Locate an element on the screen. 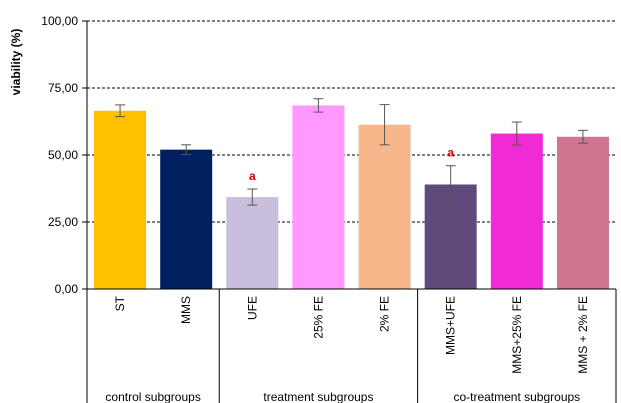  category-label: UFE is located at coordinates (252, 308).